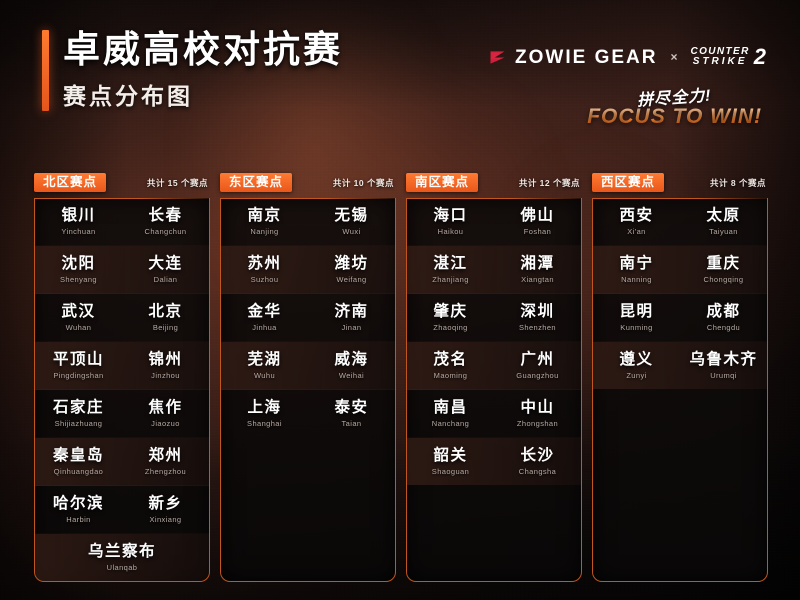  I want to click on city-name-cn: 郑州, so click(165, 455).